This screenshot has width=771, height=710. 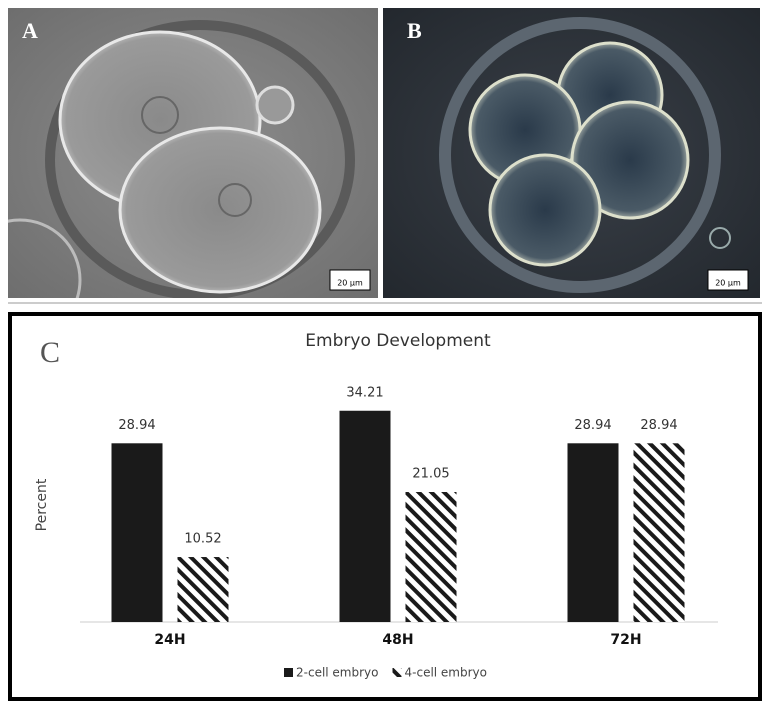 What do you see at coordinates (364, 392) in the screenshot?
I see `data-label: 34.21` at bounding box center [364, 392].